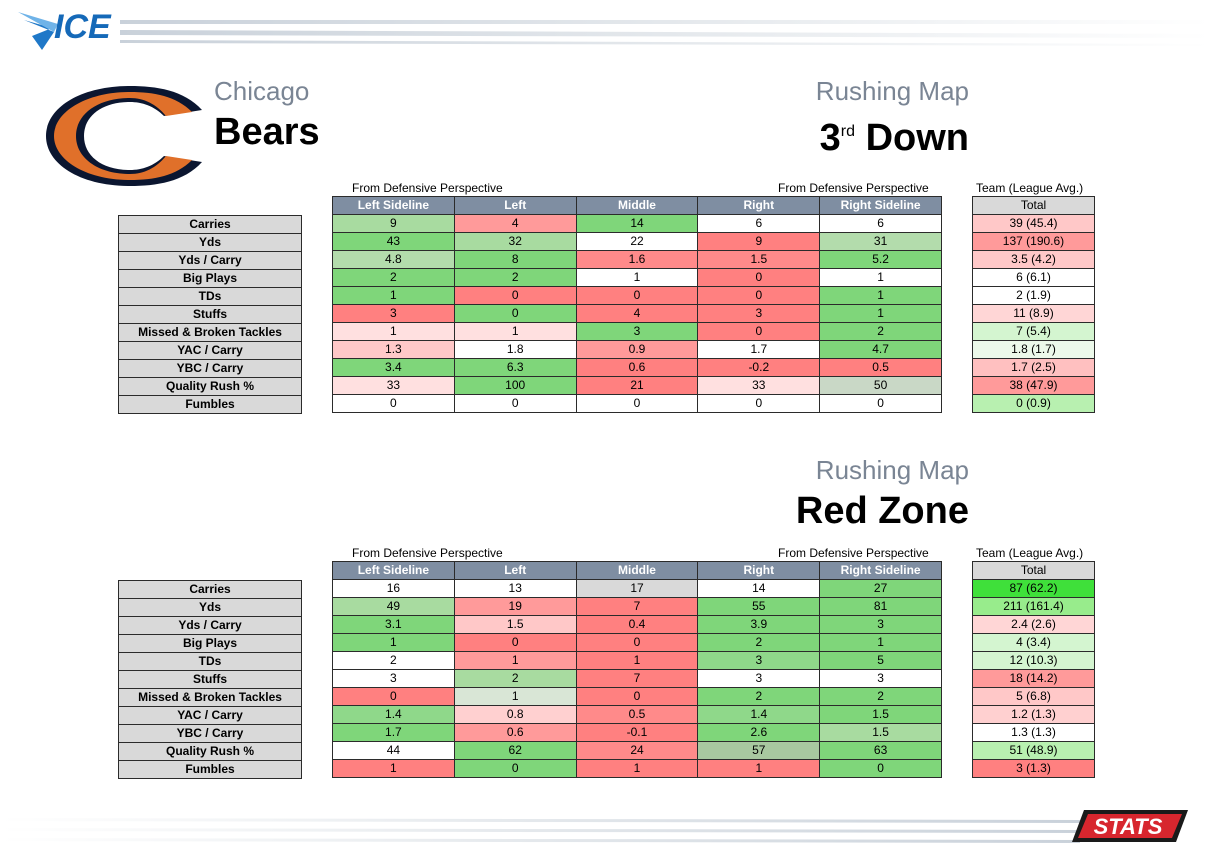 The image size is (1211, 855). Describe the element at coordinates (637, 570) in the screenshot. I see `column-header: Middle` at that location.